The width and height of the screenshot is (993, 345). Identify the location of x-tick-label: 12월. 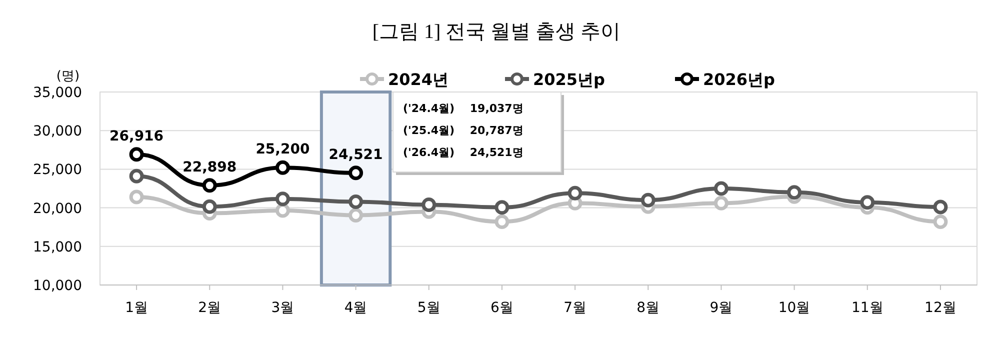
(940, 308).